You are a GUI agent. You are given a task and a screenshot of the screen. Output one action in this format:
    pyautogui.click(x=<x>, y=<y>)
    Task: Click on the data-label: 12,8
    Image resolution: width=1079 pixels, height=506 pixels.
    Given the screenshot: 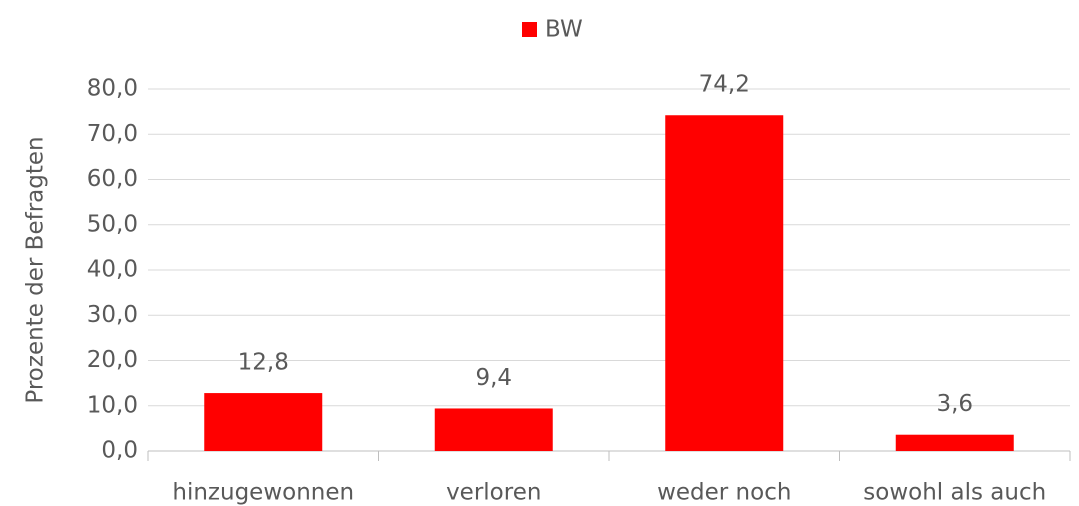 What is the action you would take?
    pyautogui.click(x=263, y=363)
    